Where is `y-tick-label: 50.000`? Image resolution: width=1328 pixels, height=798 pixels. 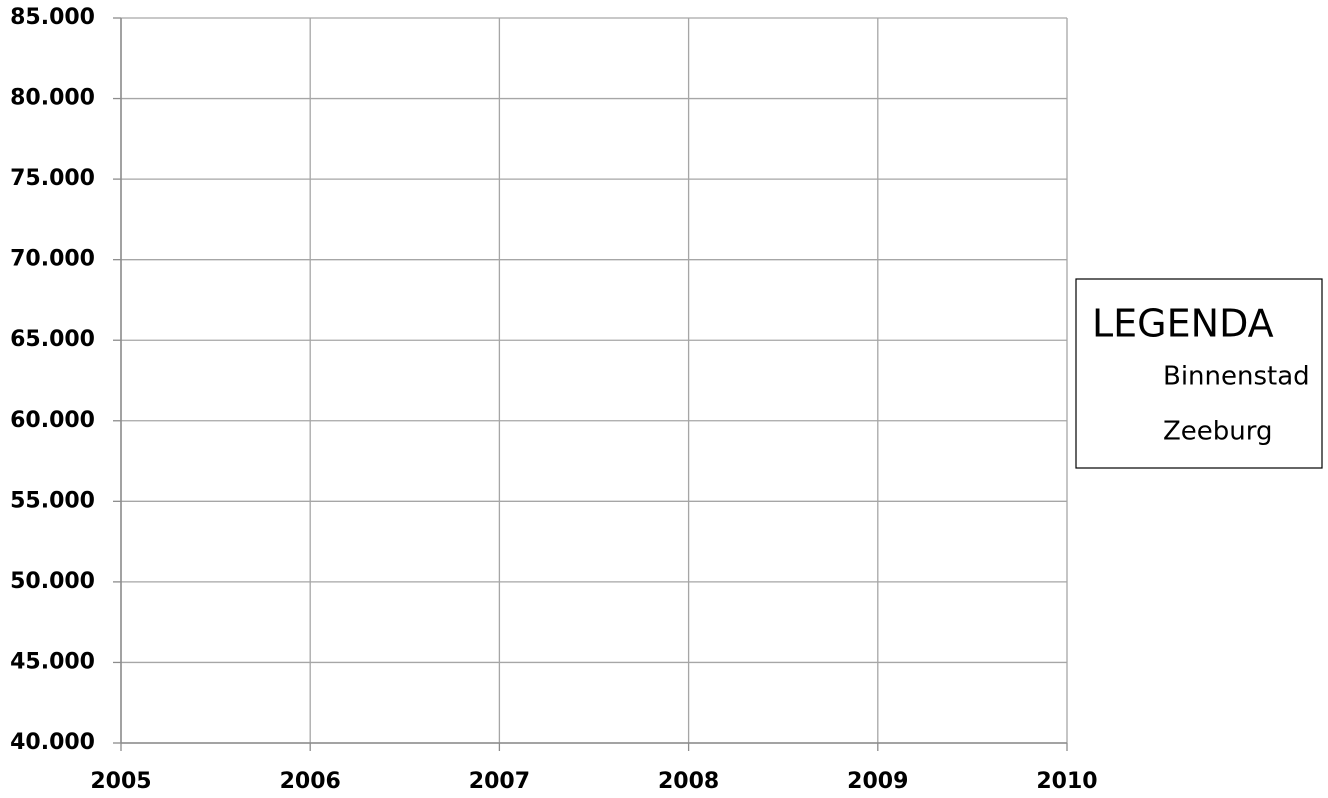
y-tick-label: 50.000 is located at coordinates (52, 581).